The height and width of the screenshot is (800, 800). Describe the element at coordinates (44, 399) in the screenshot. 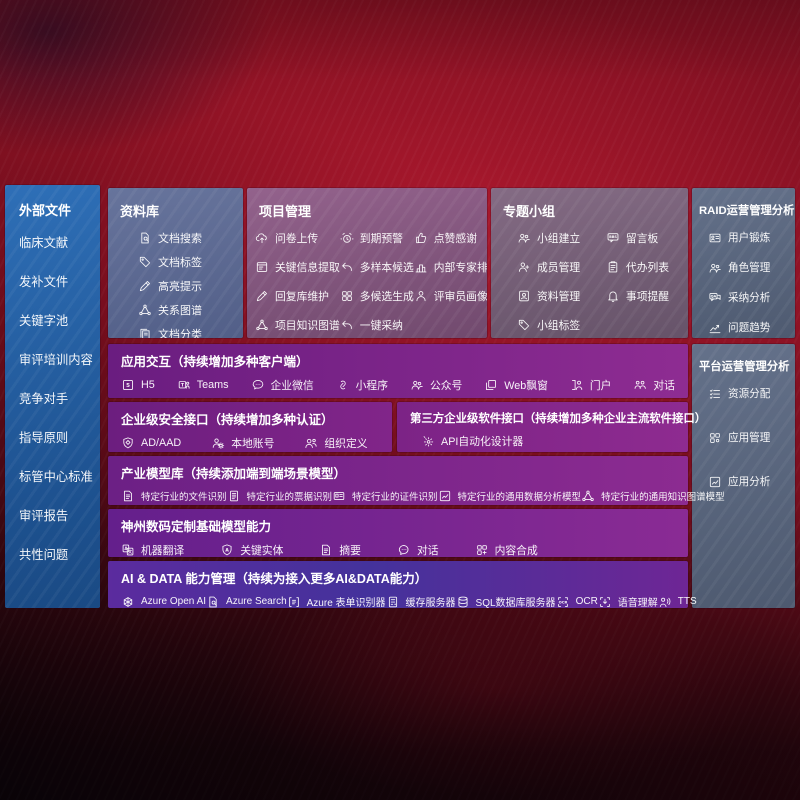

I see `feature-label: 竞争对手` at that location.